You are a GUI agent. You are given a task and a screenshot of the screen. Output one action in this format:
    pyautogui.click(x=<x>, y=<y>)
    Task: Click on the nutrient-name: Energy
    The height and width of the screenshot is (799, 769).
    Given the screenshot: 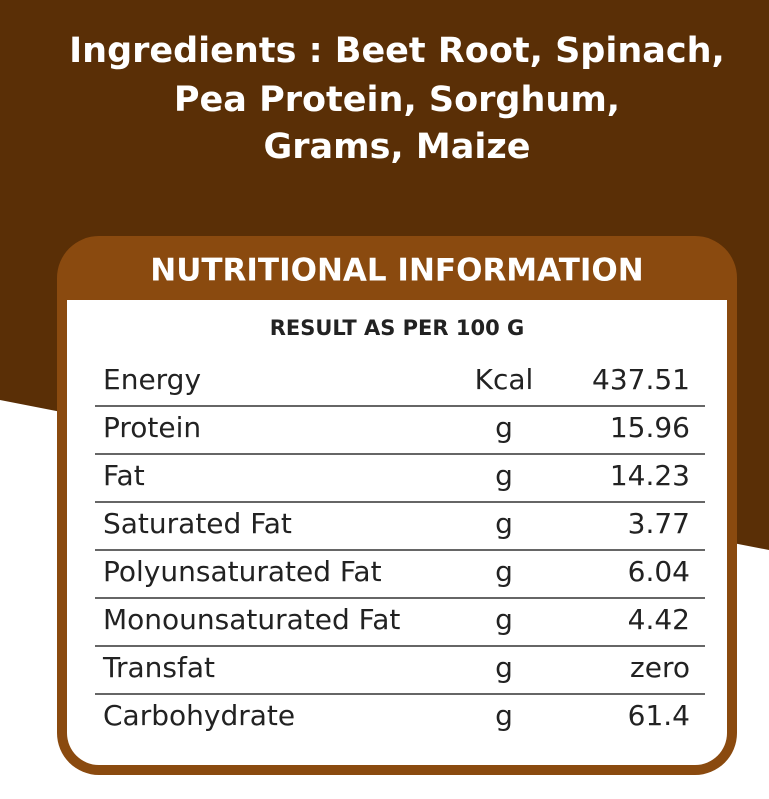 What is the action you would take?
    pyautogui.click(x=152, y=379)
    